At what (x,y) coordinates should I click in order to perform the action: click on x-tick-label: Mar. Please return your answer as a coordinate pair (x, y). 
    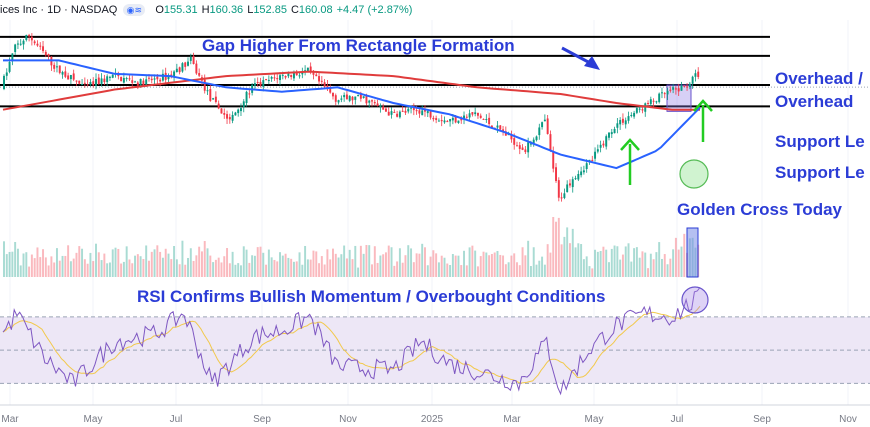
    Looking at the image, I should click on (512, 419).